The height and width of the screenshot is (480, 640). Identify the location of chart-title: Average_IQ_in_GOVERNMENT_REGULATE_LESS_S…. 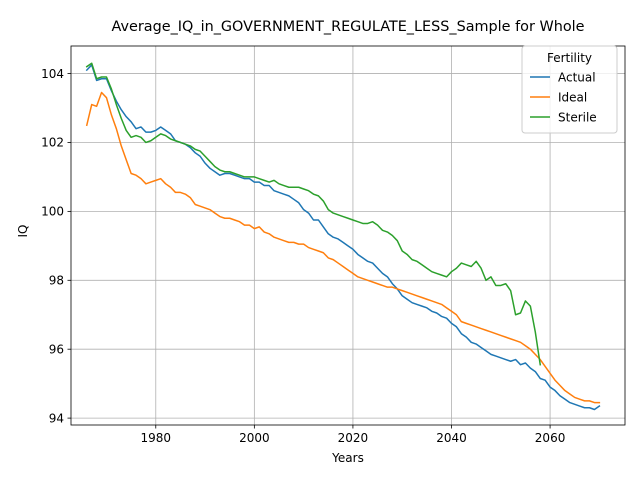
(348, 27).